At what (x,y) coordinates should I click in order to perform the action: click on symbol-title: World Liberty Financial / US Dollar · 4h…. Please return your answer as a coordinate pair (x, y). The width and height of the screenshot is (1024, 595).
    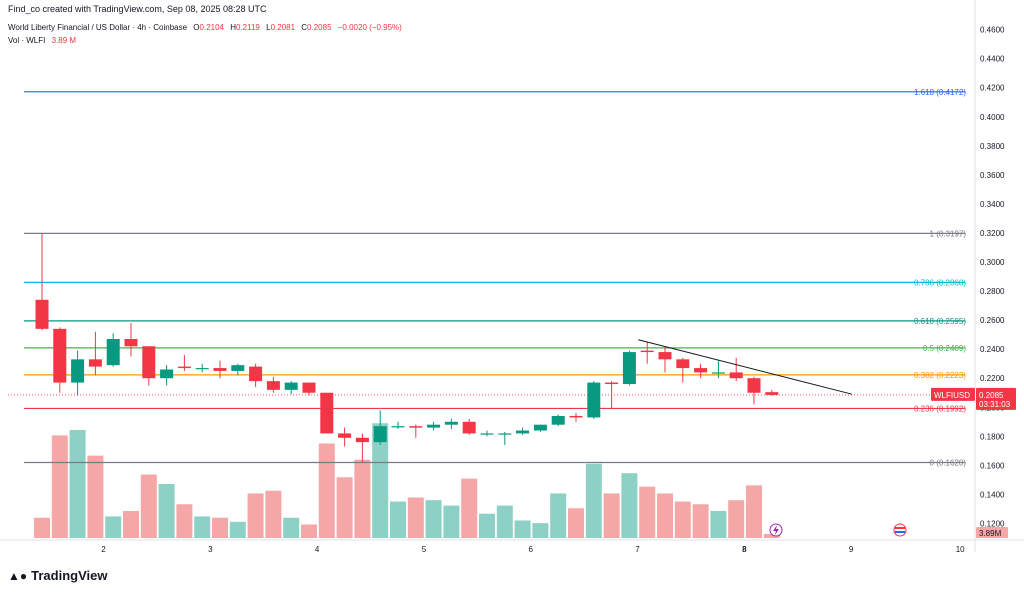
    Looking at the image, I should click on (98, 27).